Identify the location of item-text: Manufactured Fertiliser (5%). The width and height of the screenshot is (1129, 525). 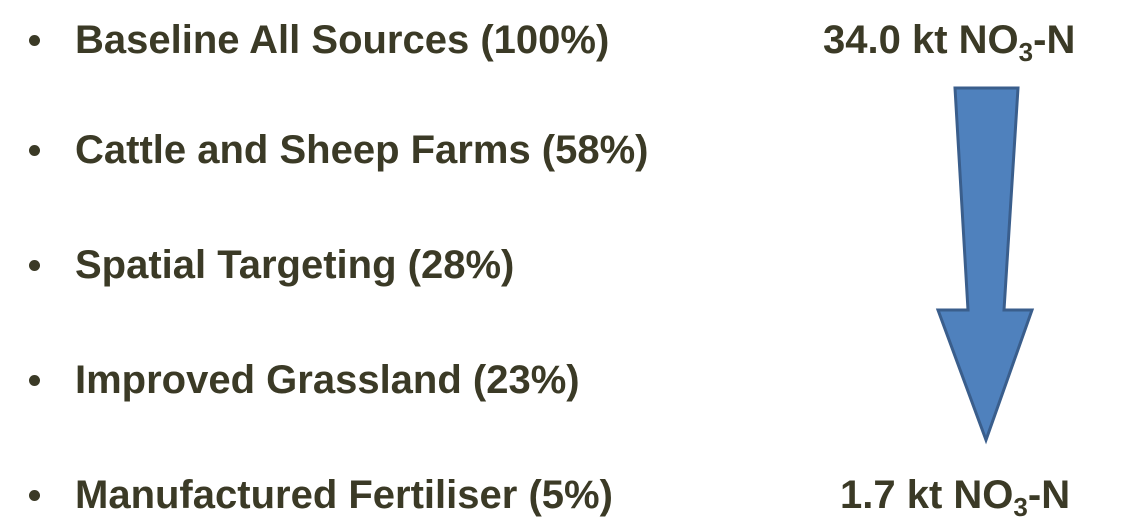
(344, 494).